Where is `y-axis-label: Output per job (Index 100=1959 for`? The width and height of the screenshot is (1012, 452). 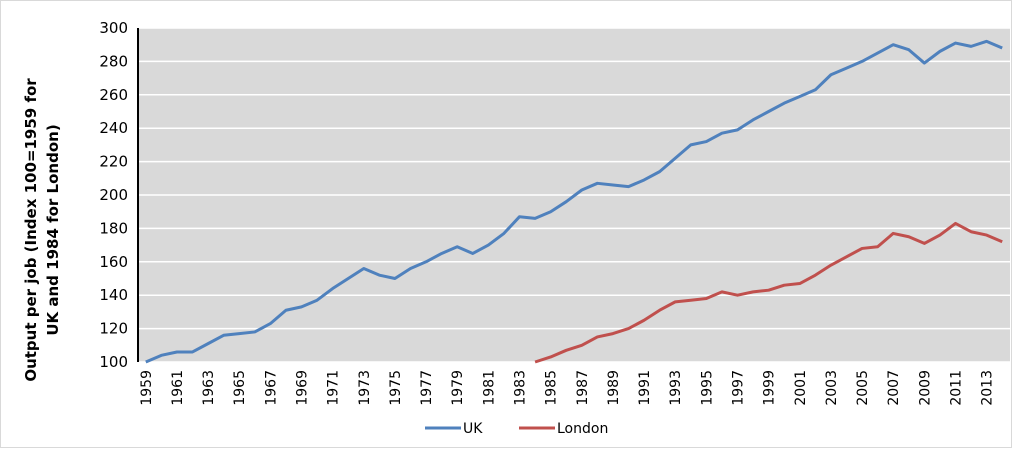 y-axis-label: Output per job (Index 100=1959 for is located at coordinates (31, 230).